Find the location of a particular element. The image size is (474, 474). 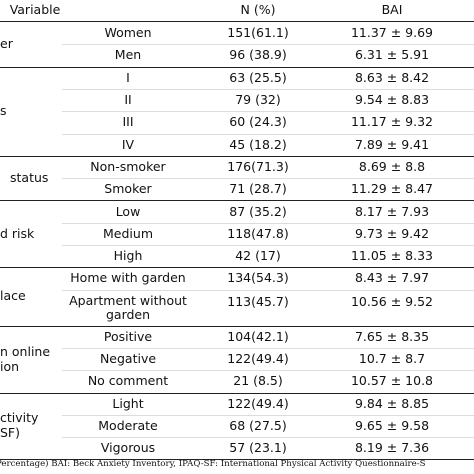

table-cell: 11.29 ± 8.47 is located at coordinates (392, 189).